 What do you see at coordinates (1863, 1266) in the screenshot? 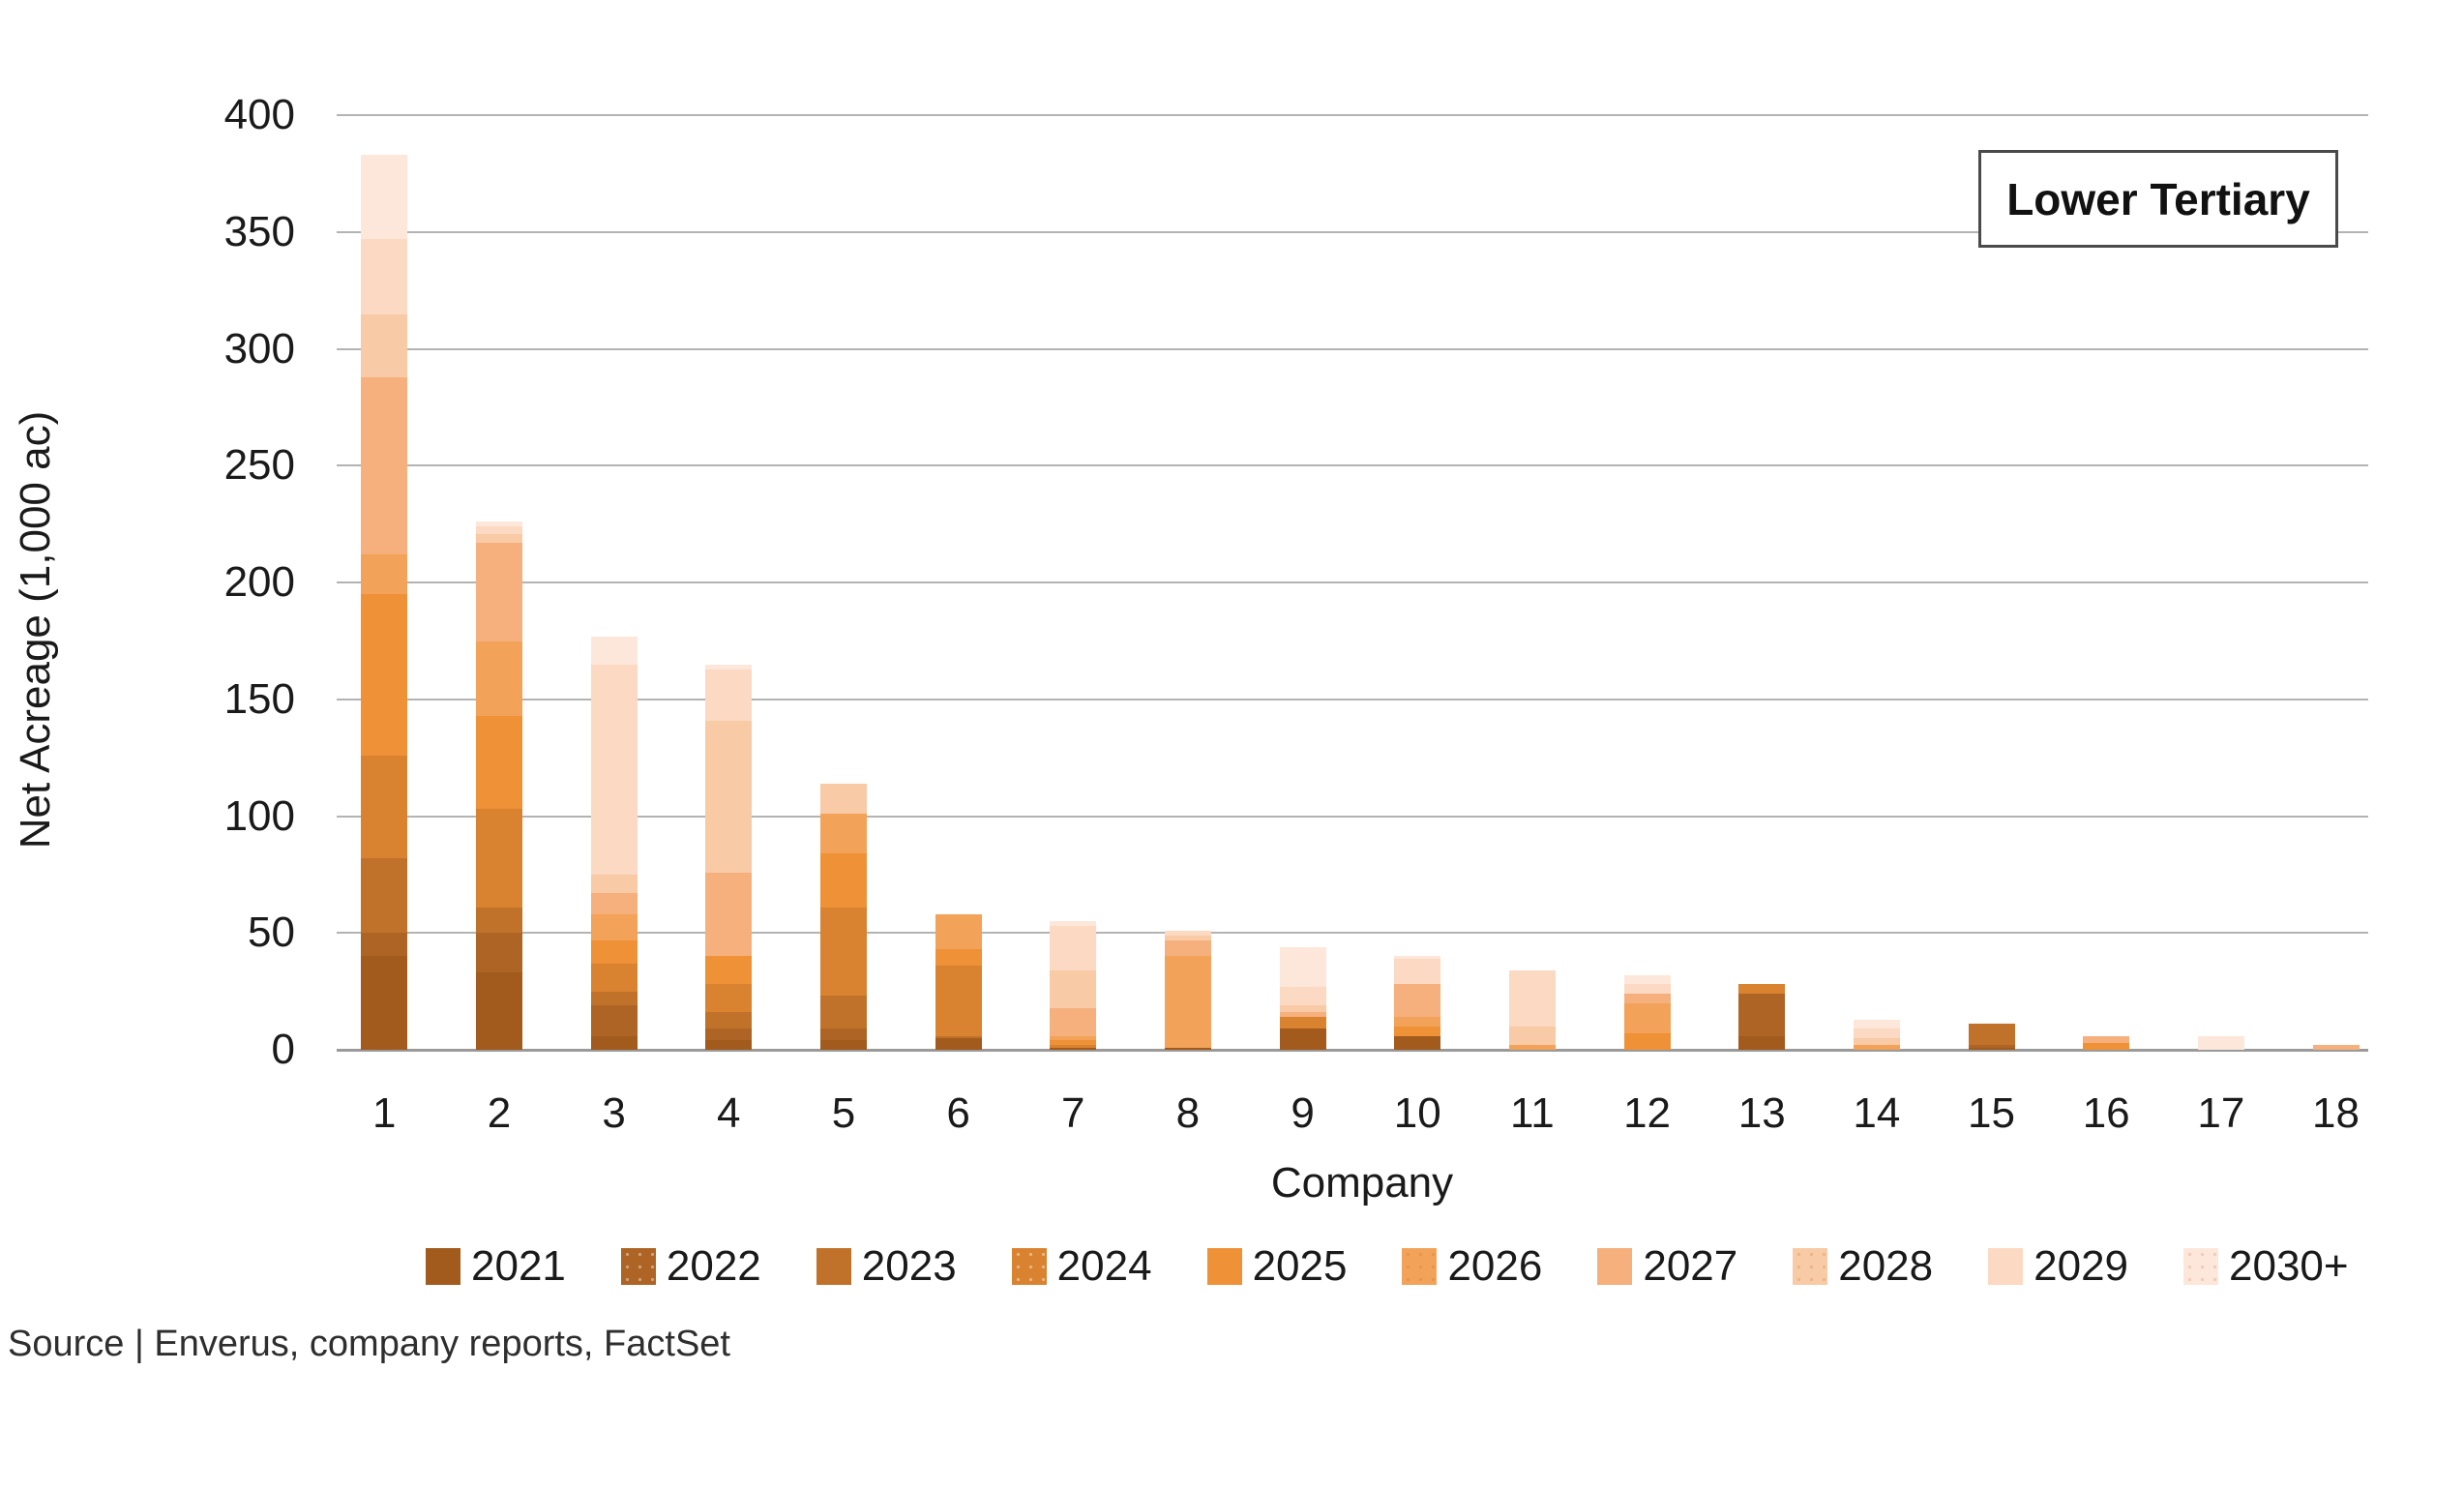
I see `legend-item-2028: 2028` at bounding box center [1863, 1266].